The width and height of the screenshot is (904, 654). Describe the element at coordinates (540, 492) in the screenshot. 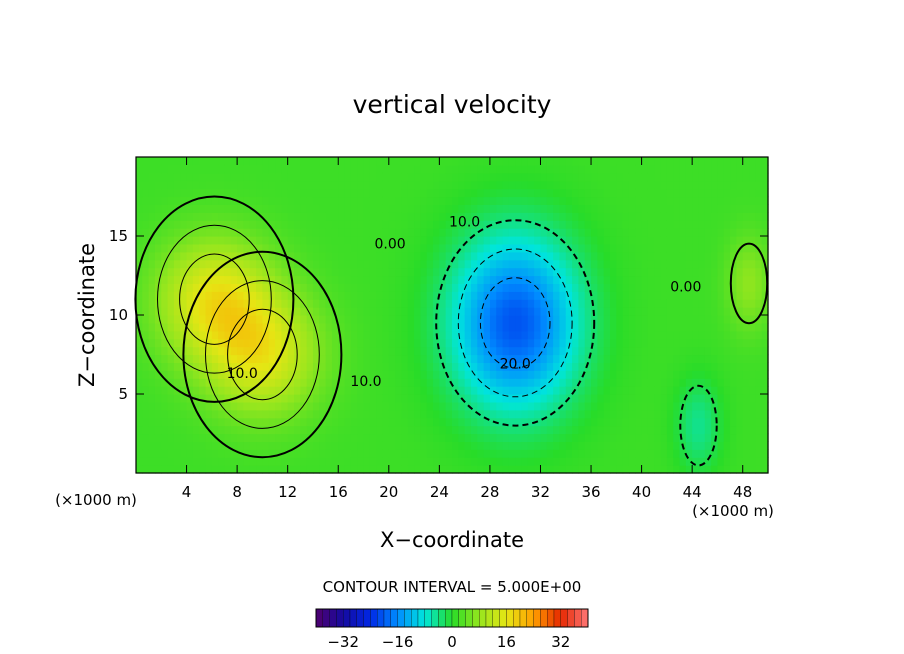

I see `x-tick-label: 32` at that location.